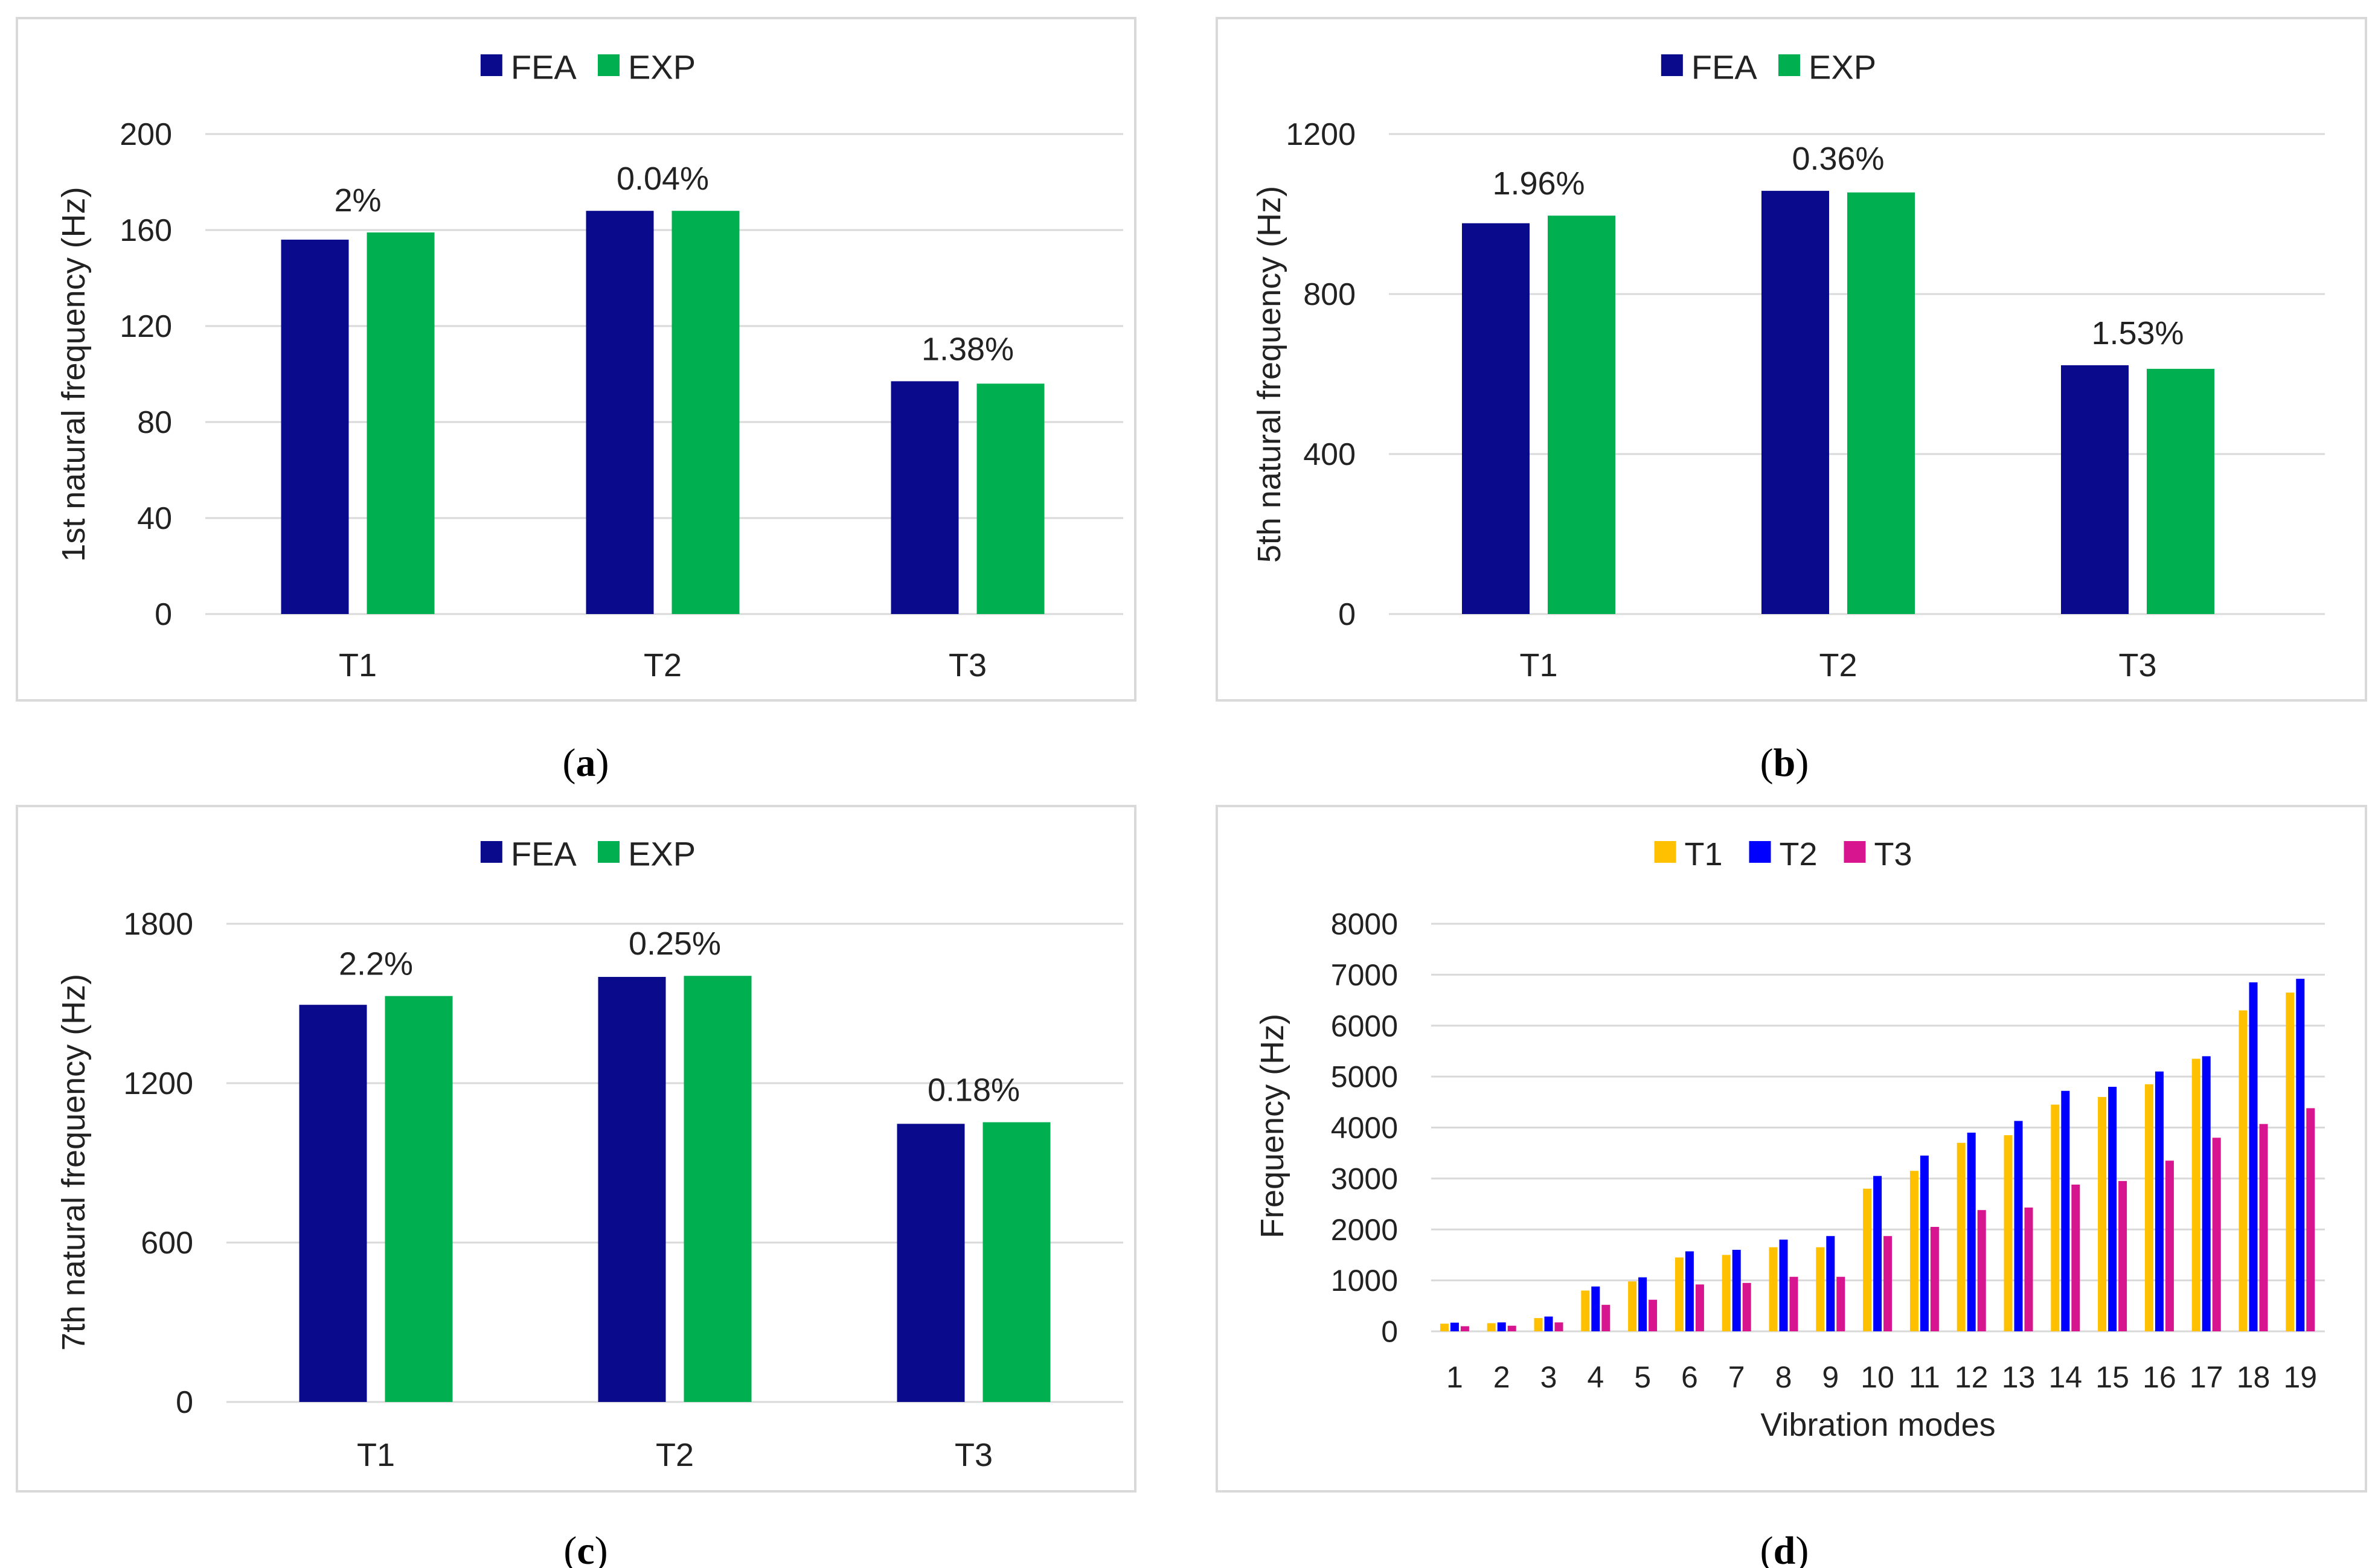 The width and height of the screenshot is (2375, 1568). Describe the element at coordinates (675, 944) in the screenshot. I see `percent-diff-label: 0.25%` at that location.